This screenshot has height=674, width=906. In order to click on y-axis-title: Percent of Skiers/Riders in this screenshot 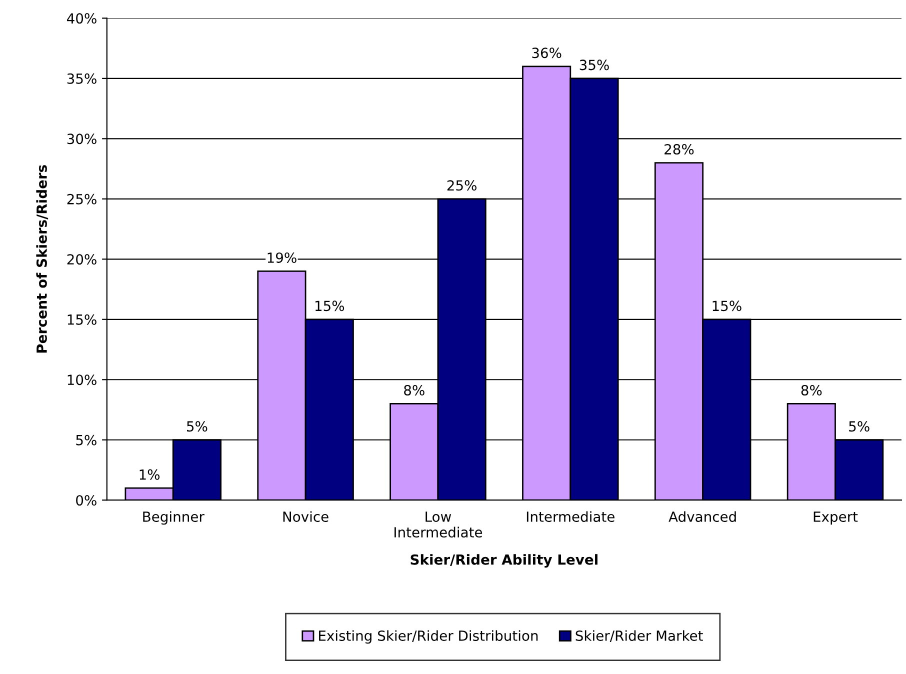, I will do `click(42, 259)`.